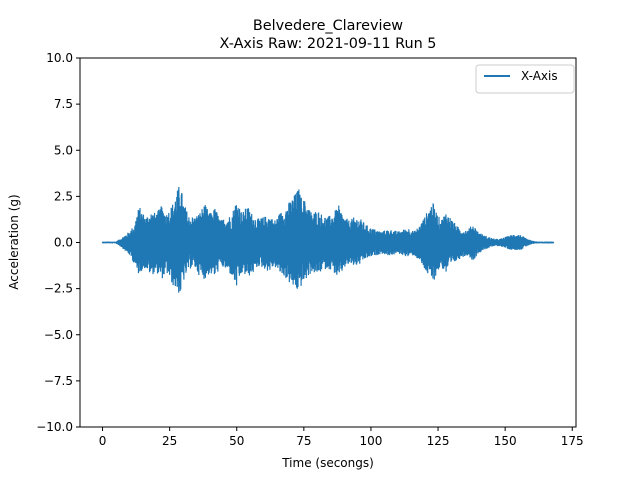  Describe the element at coordinates (63, 243) in the screenshot. I see `y-tick-label: 0.0` at that location.